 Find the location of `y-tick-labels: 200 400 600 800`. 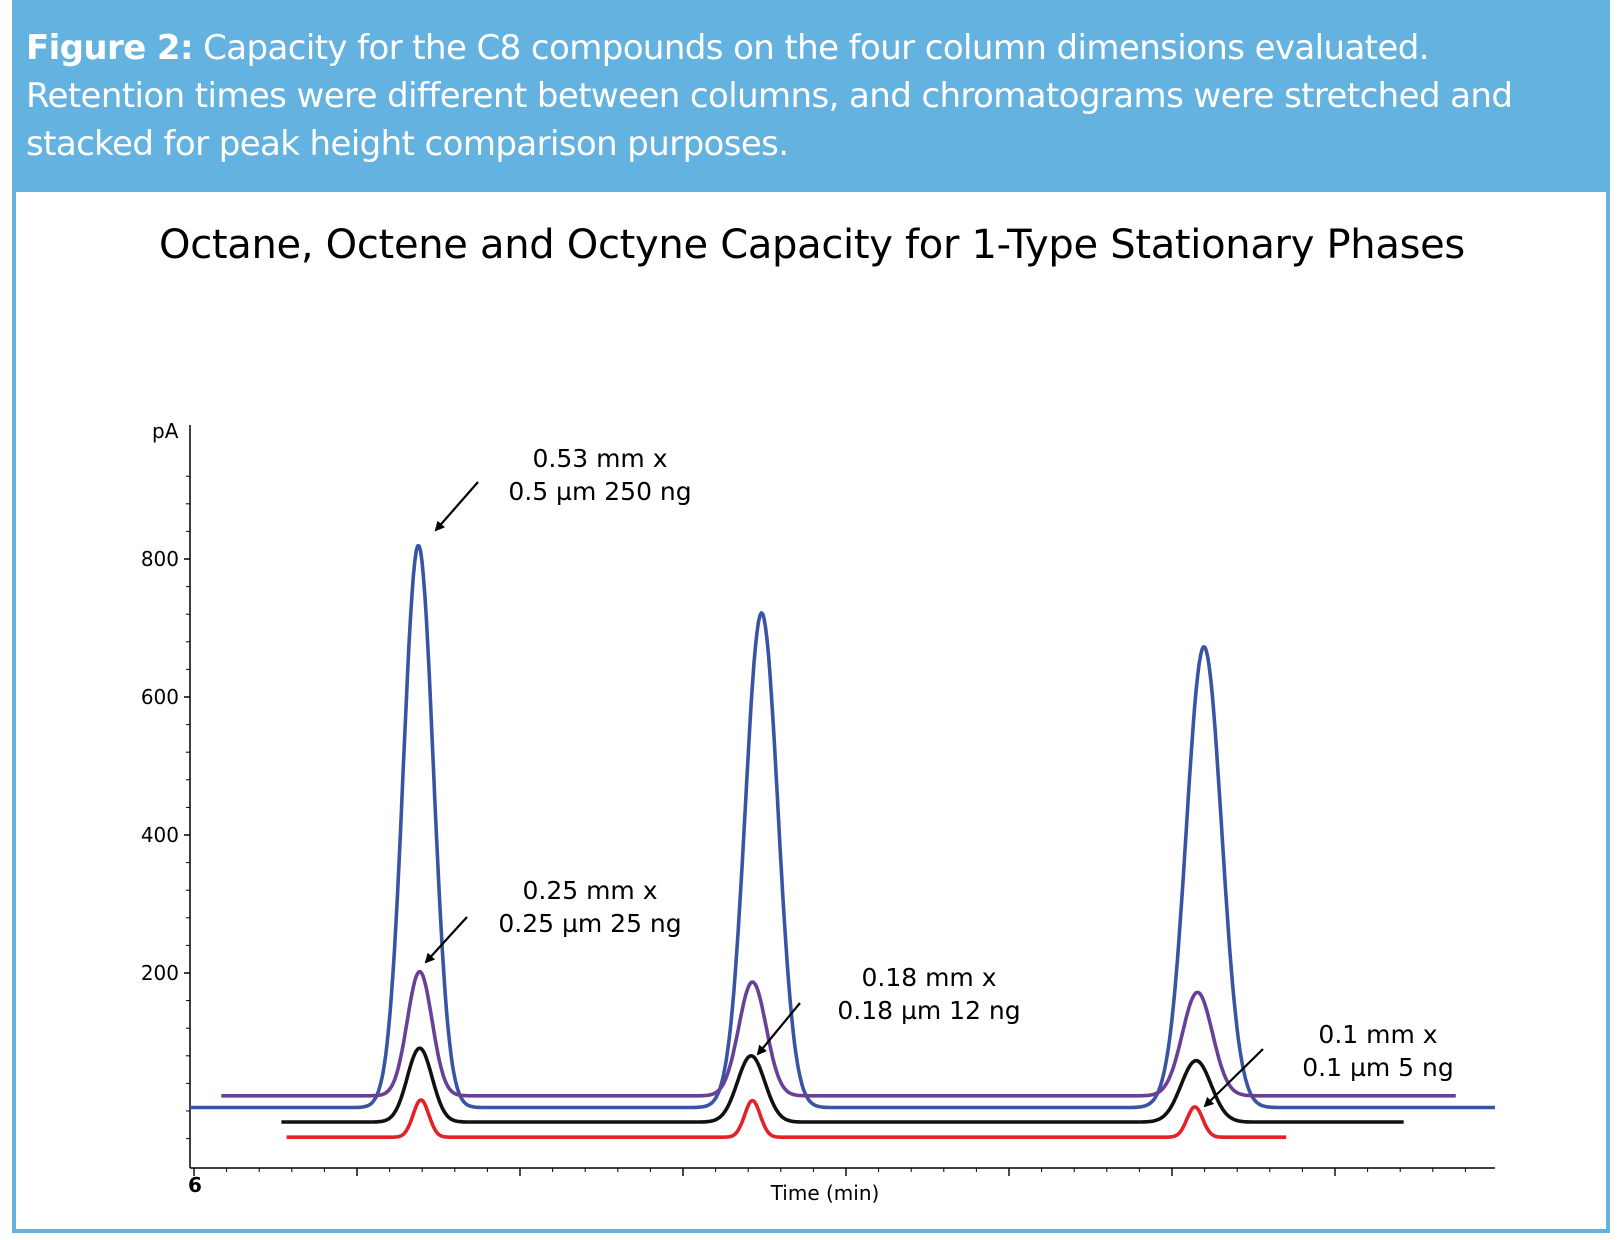

y-tick-labels: 200 400 600 800 is located at coordinates (165, 766).